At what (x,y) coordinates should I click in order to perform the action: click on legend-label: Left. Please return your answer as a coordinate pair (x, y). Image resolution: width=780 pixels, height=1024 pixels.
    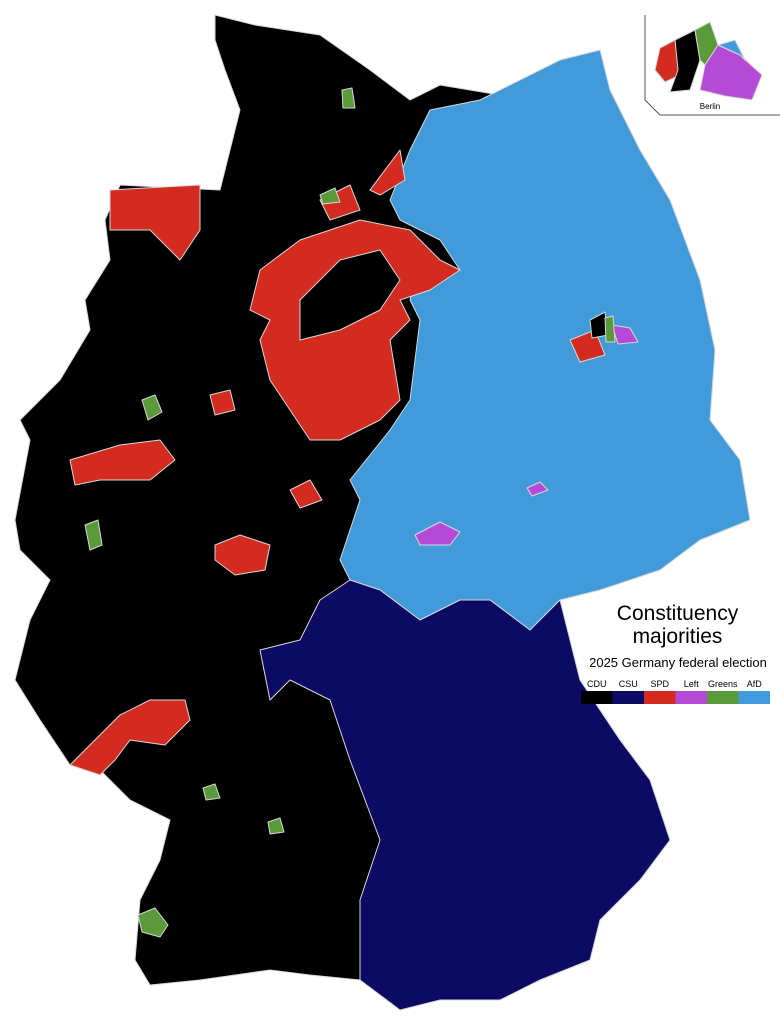
    Looking at the image, I should click on (692, 684).